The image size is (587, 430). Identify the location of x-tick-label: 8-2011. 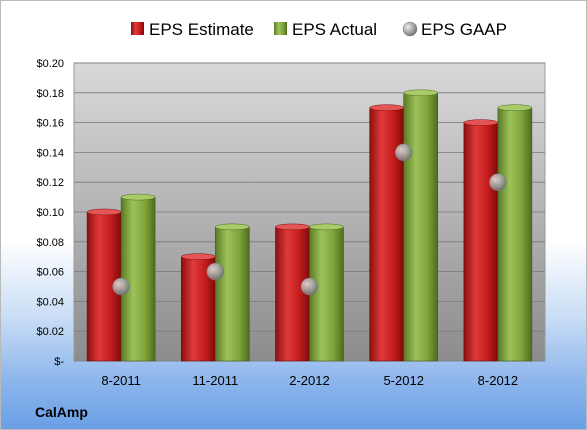
(121, 380).